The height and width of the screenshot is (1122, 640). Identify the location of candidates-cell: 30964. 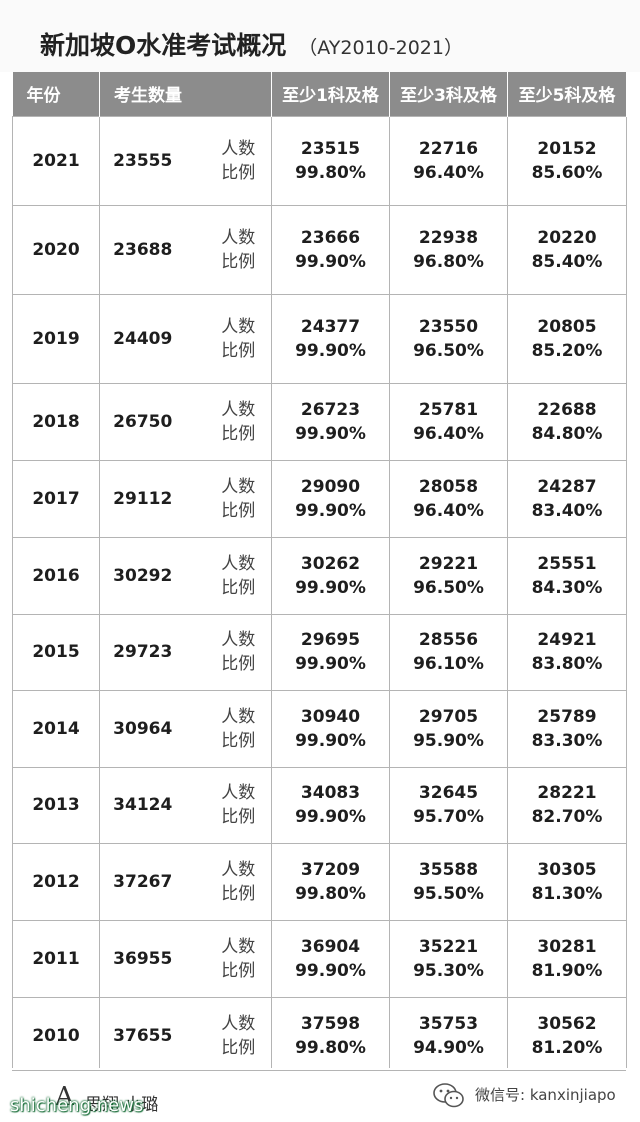
(142, 728).